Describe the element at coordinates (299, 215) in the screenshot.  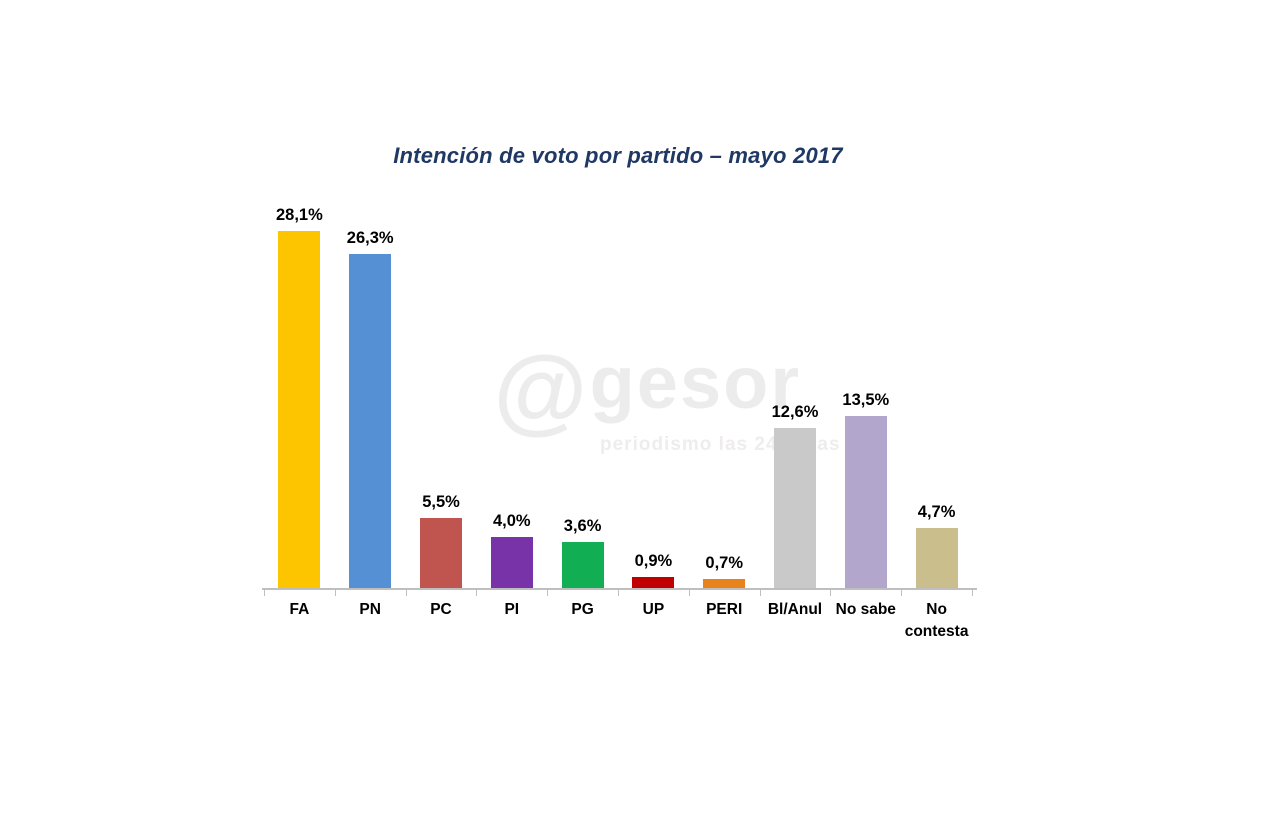
I see `value-label-FA: 28,1%` at that location.